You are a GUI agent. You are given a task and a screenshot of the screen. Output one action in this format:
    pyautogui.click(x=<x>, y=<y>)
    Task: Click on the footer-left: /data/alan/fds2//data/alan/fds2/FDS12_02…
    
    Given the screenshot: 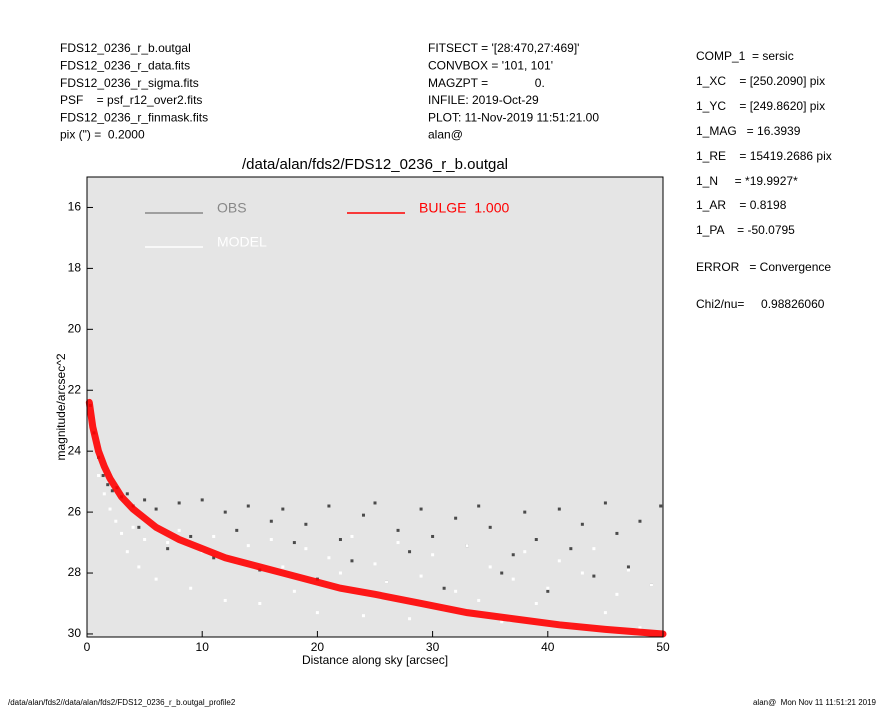 What is the action you would take?
    pyautogui.click(x=122, y=702)
    